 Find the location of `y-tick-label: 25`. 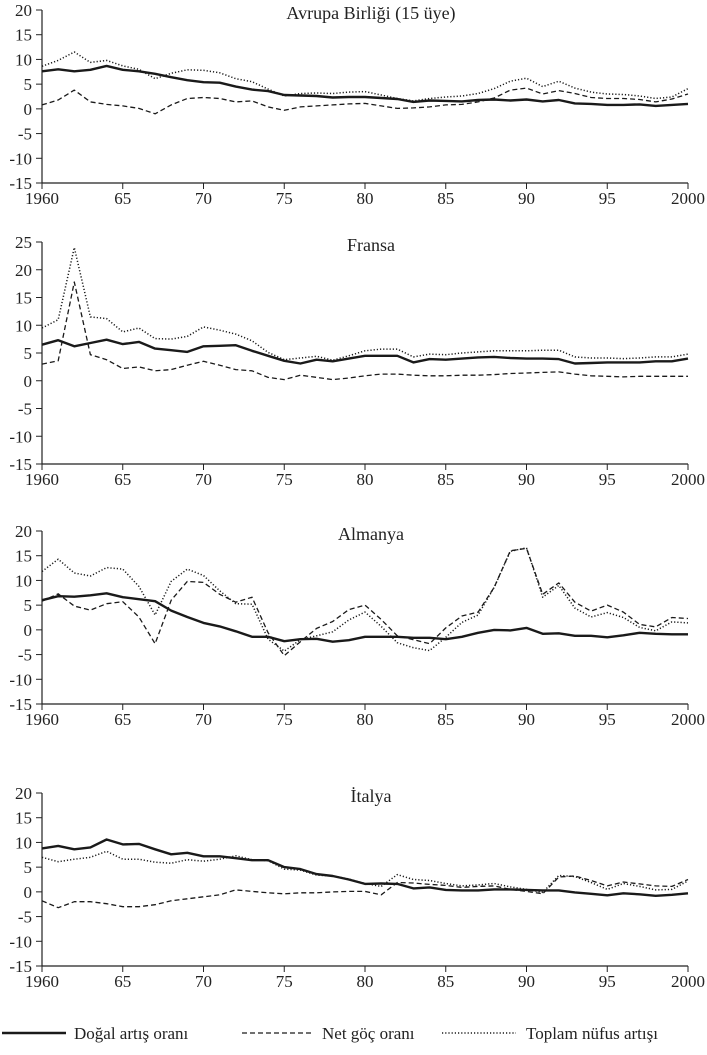

y-tick-label: 25 is located at coordinates (23, 242).